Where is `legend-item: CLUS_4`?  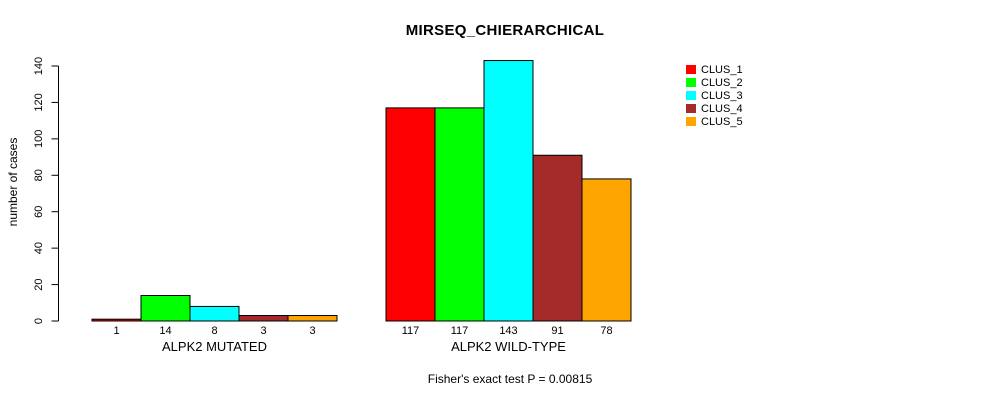 legend-item: CLUS_4 is located at coordinates (714, 108).